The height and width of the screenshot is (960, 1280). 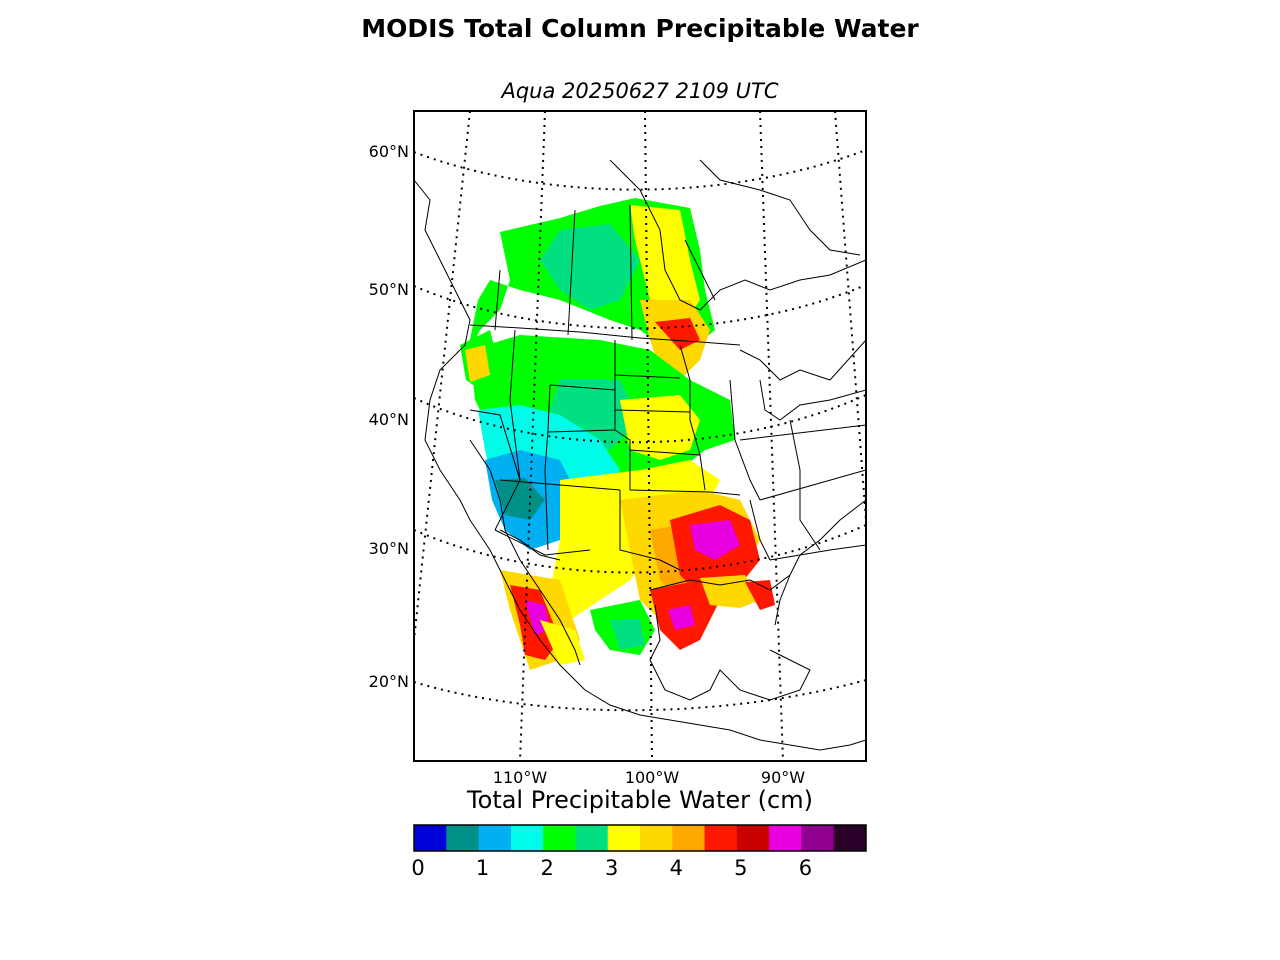 I want to click on colorbar, so click(x=640, y=838).